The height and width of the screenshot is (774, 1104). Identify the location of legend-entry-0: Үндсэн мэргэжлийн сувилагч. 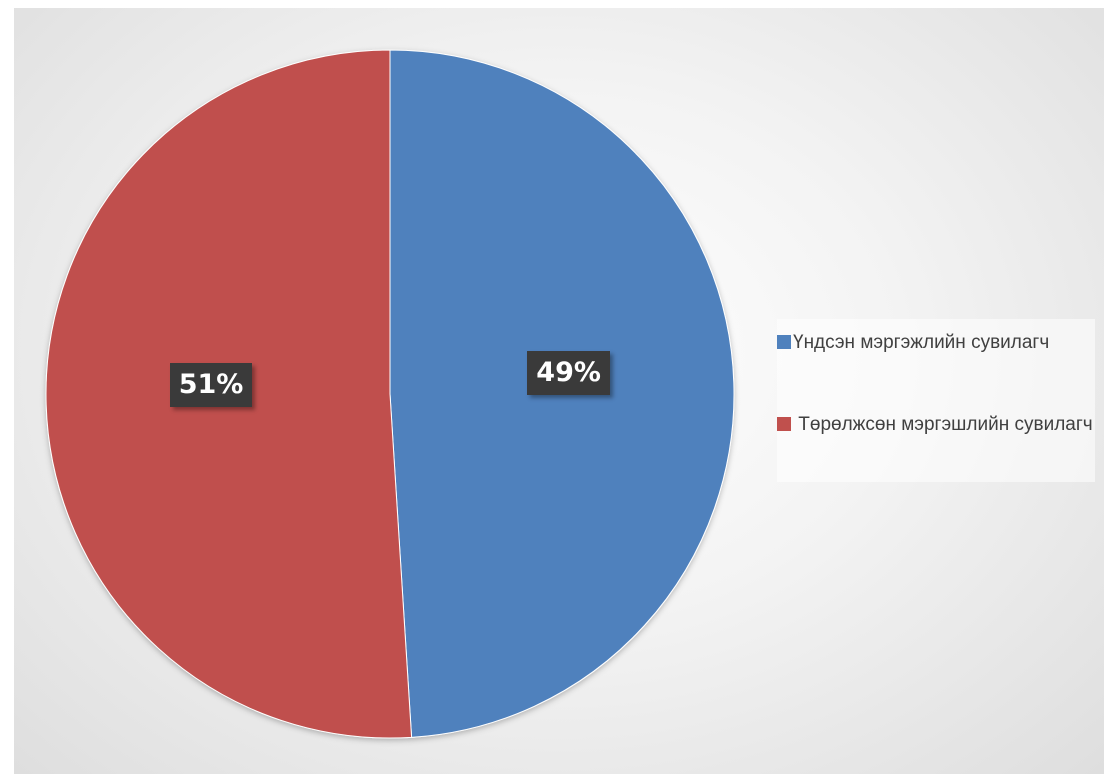
(936, 342).